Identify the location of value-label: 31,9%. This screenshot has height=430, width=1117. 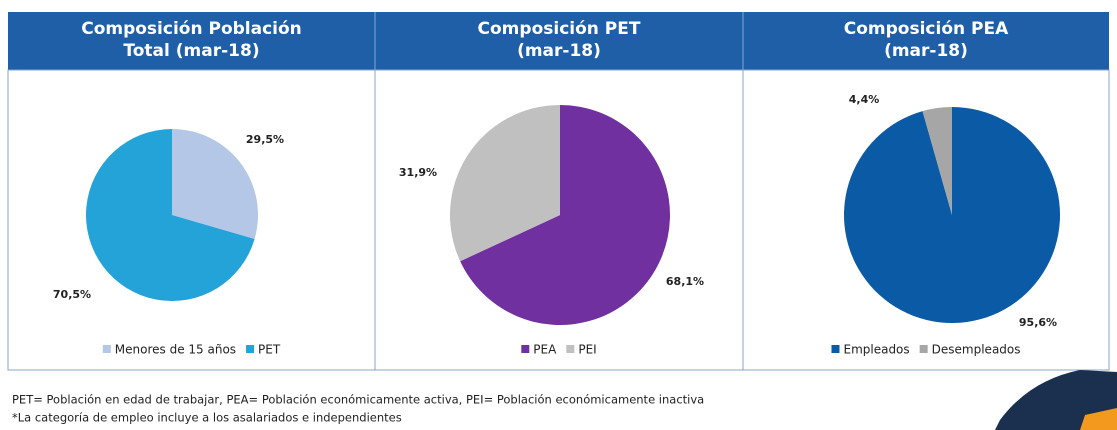
(418, 172).